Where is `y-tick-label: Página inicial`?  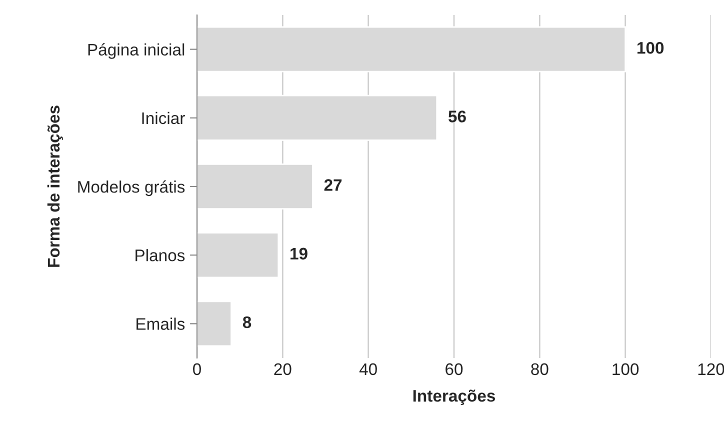 y-tick-label: Página inicial is located at coordinates (136, 51).